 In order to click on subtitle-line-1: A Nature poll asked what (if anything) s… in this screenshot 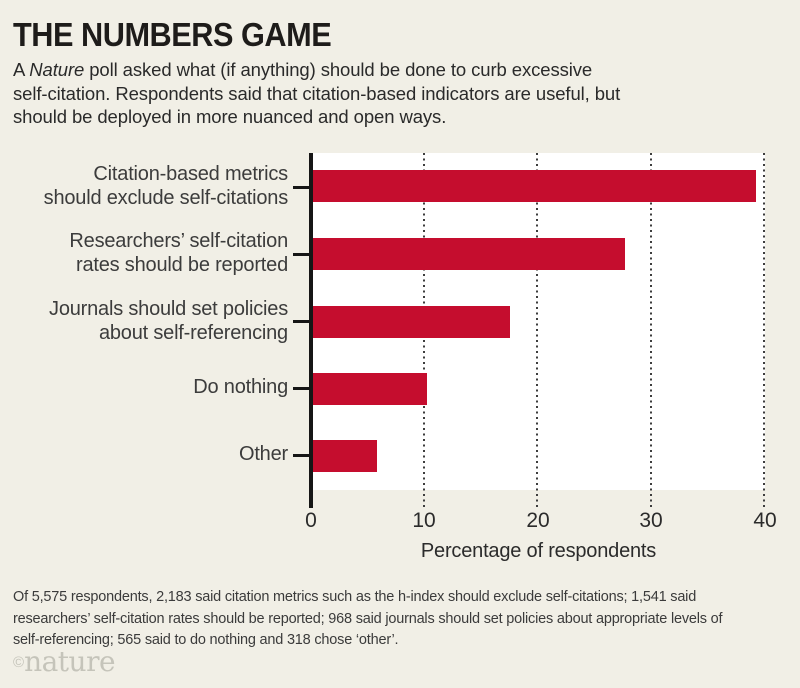, I will do `click(303, 69)`.